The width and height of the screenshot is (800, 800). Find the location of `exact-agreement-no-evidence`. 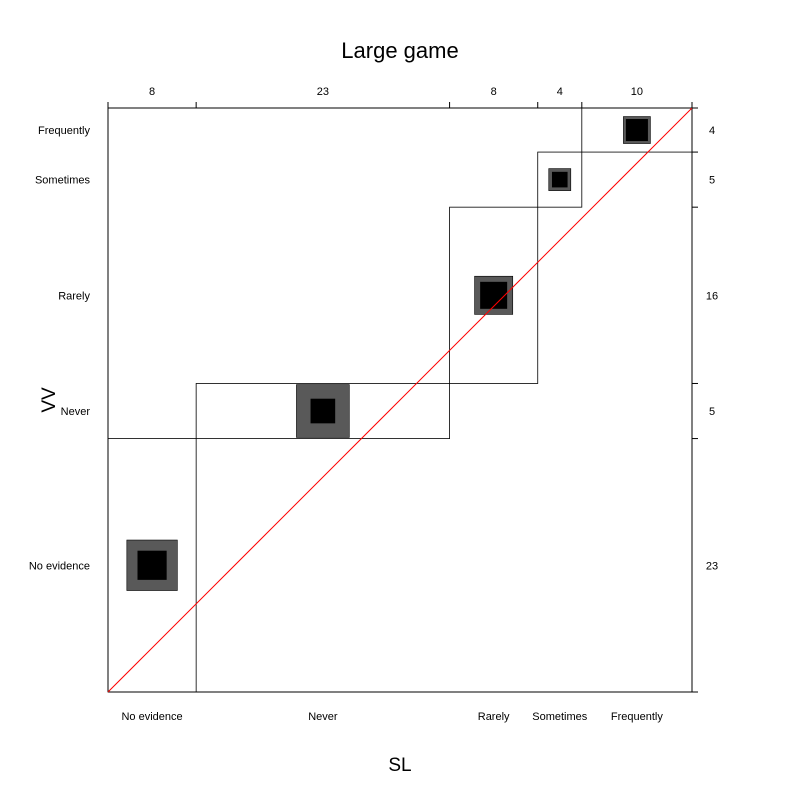

exact-agreement-no-evidence is located at coordinates (152, 565).